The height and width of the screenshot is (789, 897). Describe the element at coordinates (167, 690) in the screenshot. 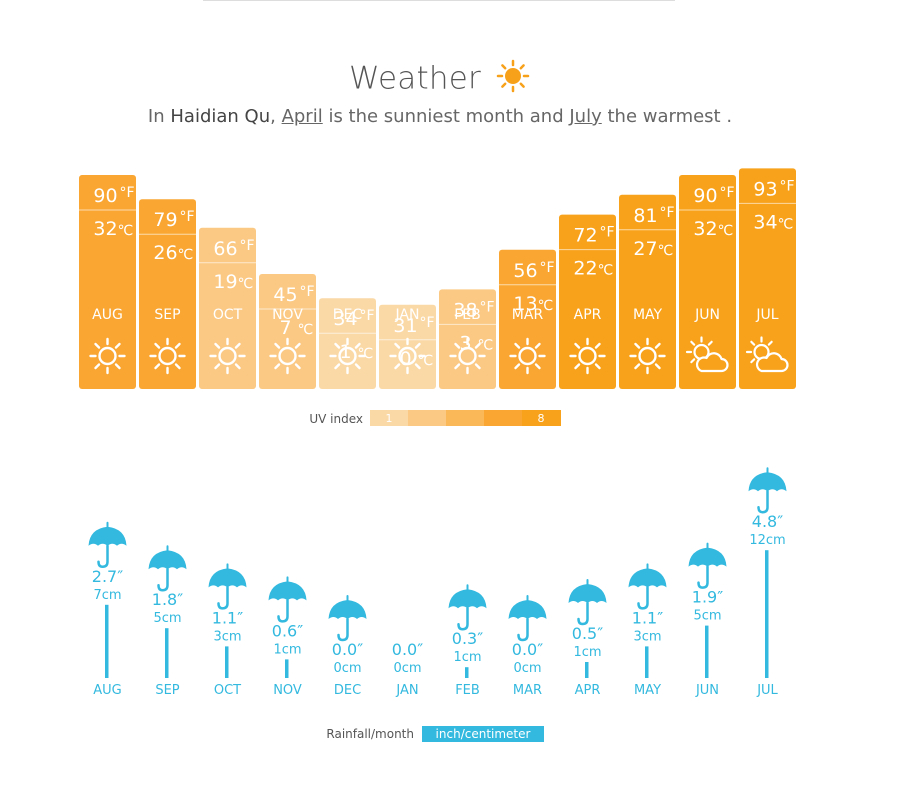

I see `rain-month-label: SEP` at that location.